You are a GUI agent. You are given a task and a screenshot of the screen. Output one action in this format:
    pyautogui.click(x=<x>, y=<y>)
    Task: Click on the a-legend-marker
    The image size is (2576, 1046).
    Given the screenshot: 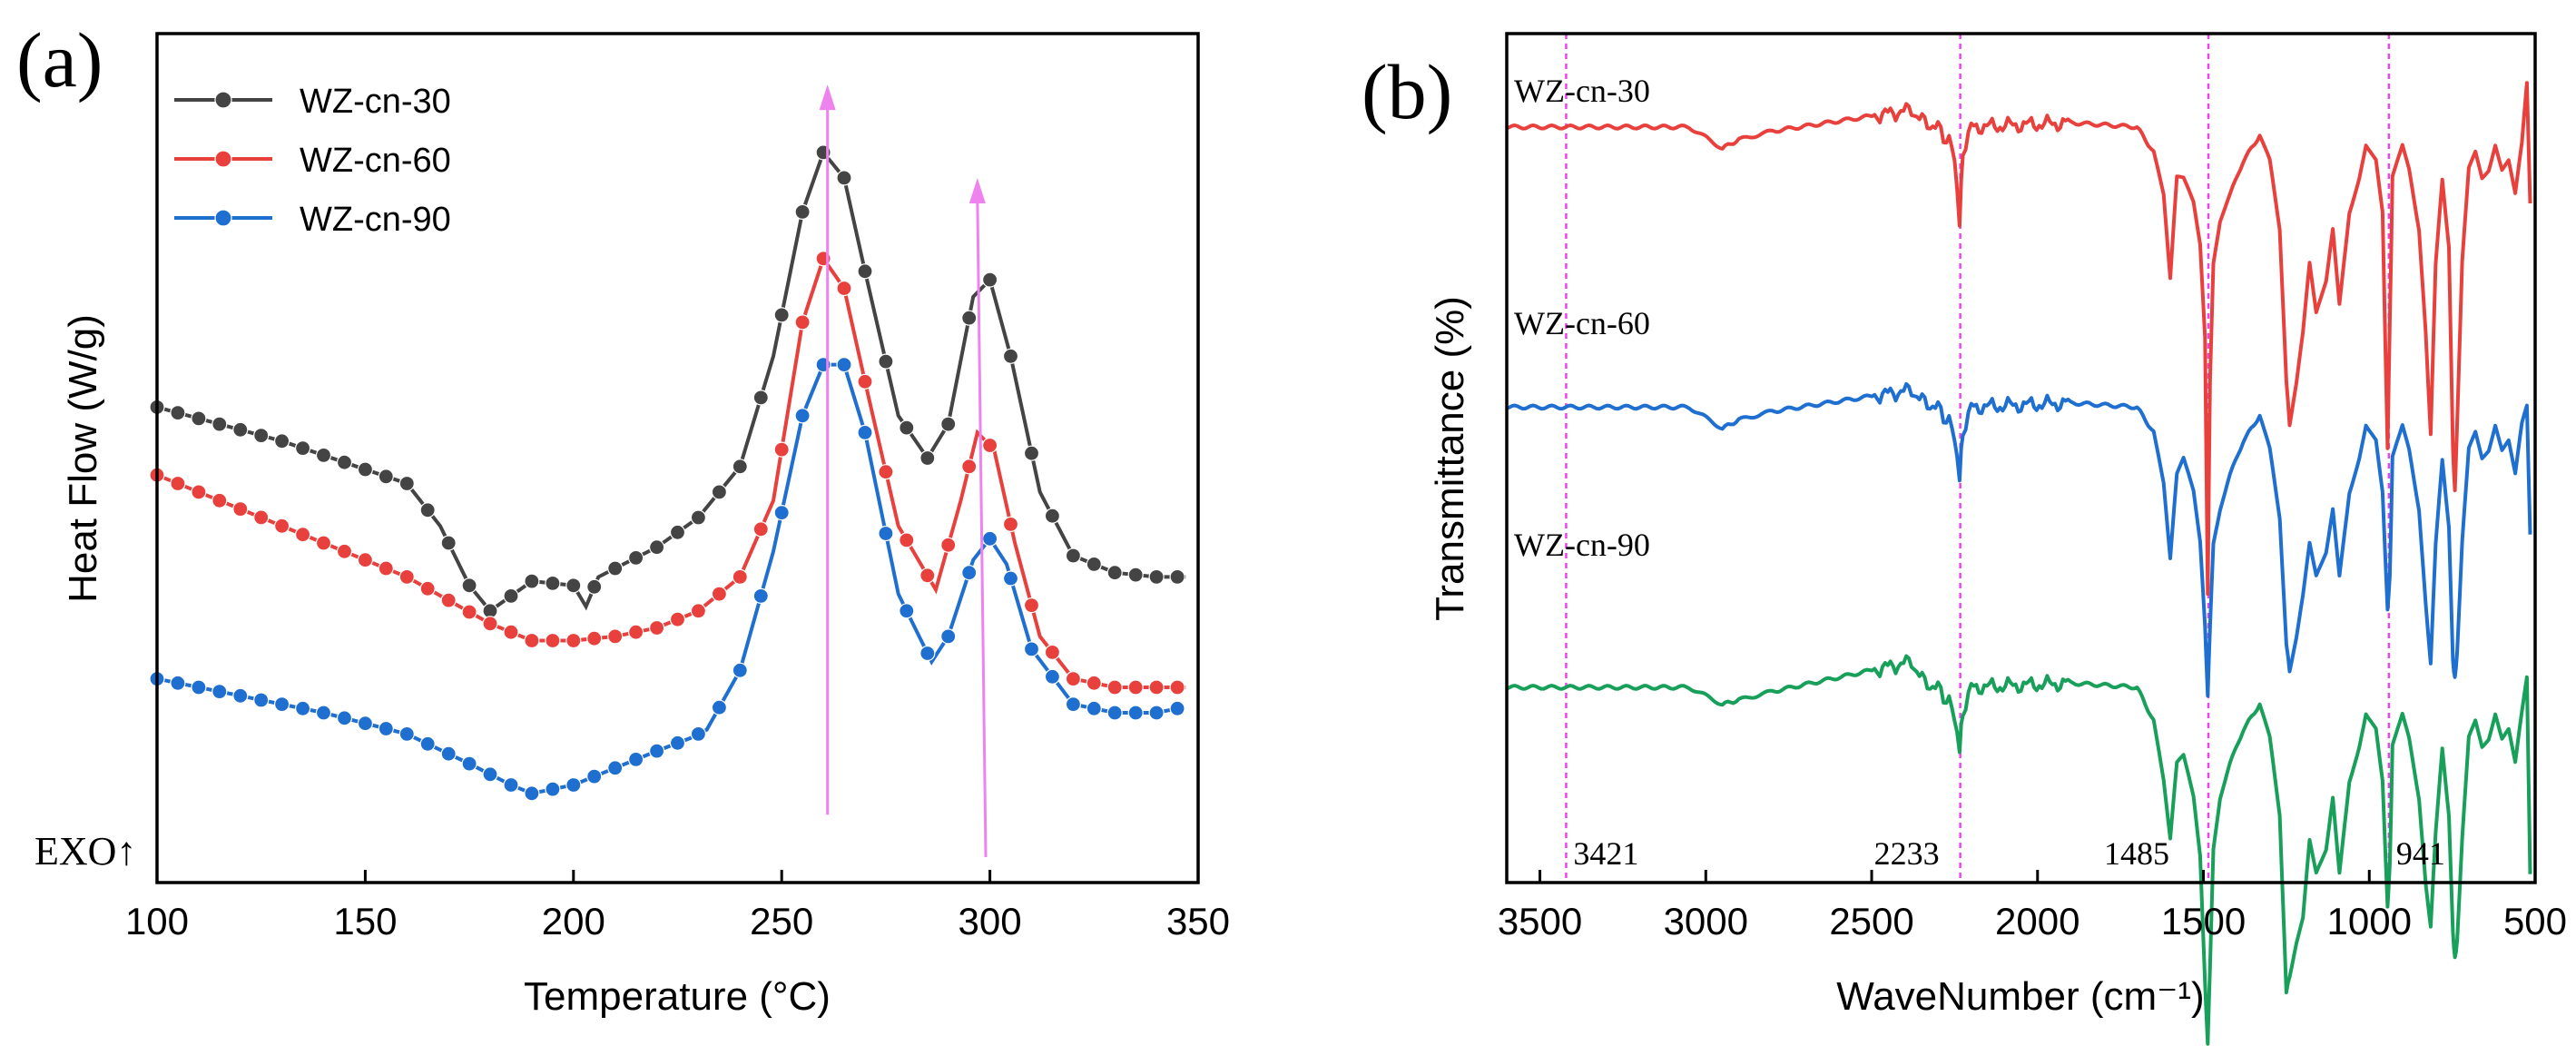 What is the action you would take?
    pyautogui.click(x=223, y=100)
    